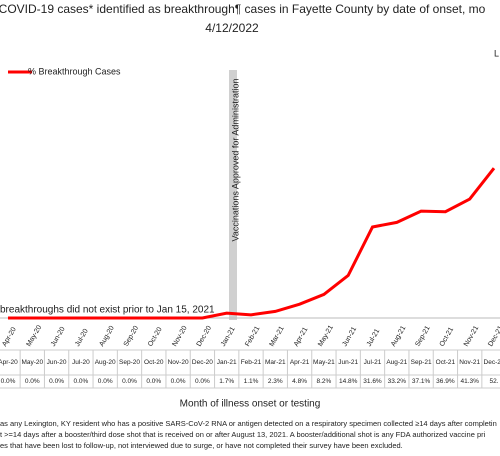  I want to click on table-category: Sep-20, so click(129, 362).